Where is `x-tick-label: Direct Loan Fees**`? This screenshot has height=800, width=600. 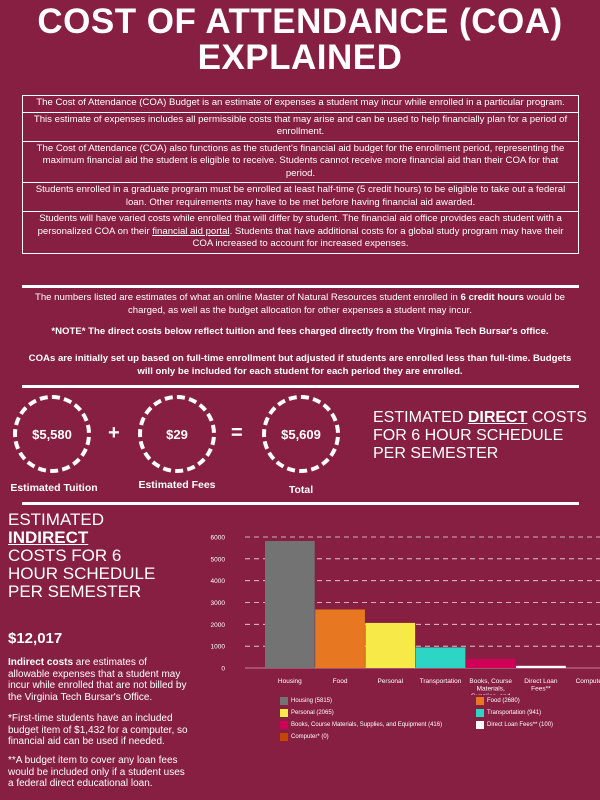 x-tick-label: Direct Loan Fees** is located at coordinates (541, 685).